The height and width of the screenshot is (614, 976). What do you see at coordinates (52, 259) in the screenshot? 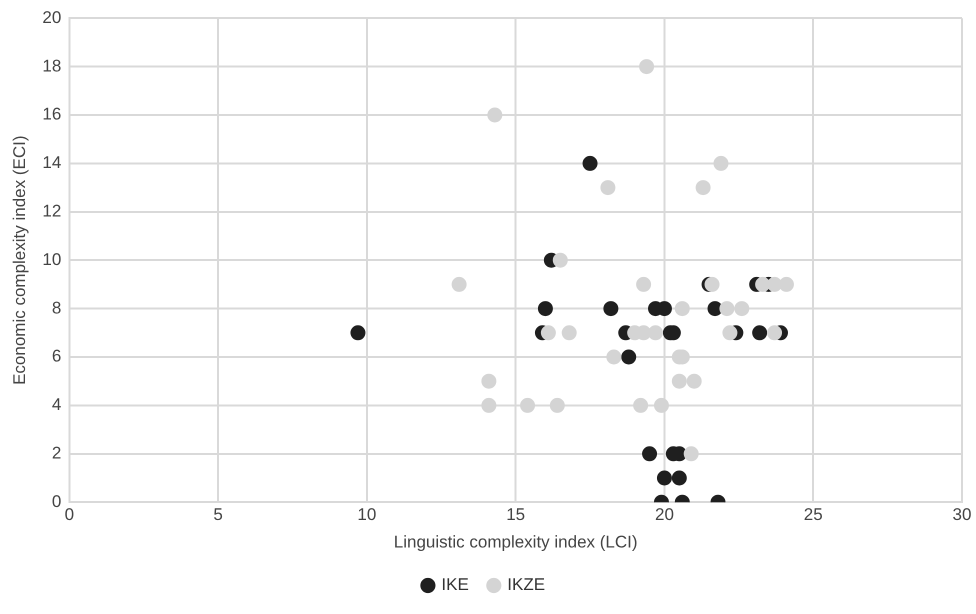
I see `y-tick-label: 10` at bounding box center [52, 259].